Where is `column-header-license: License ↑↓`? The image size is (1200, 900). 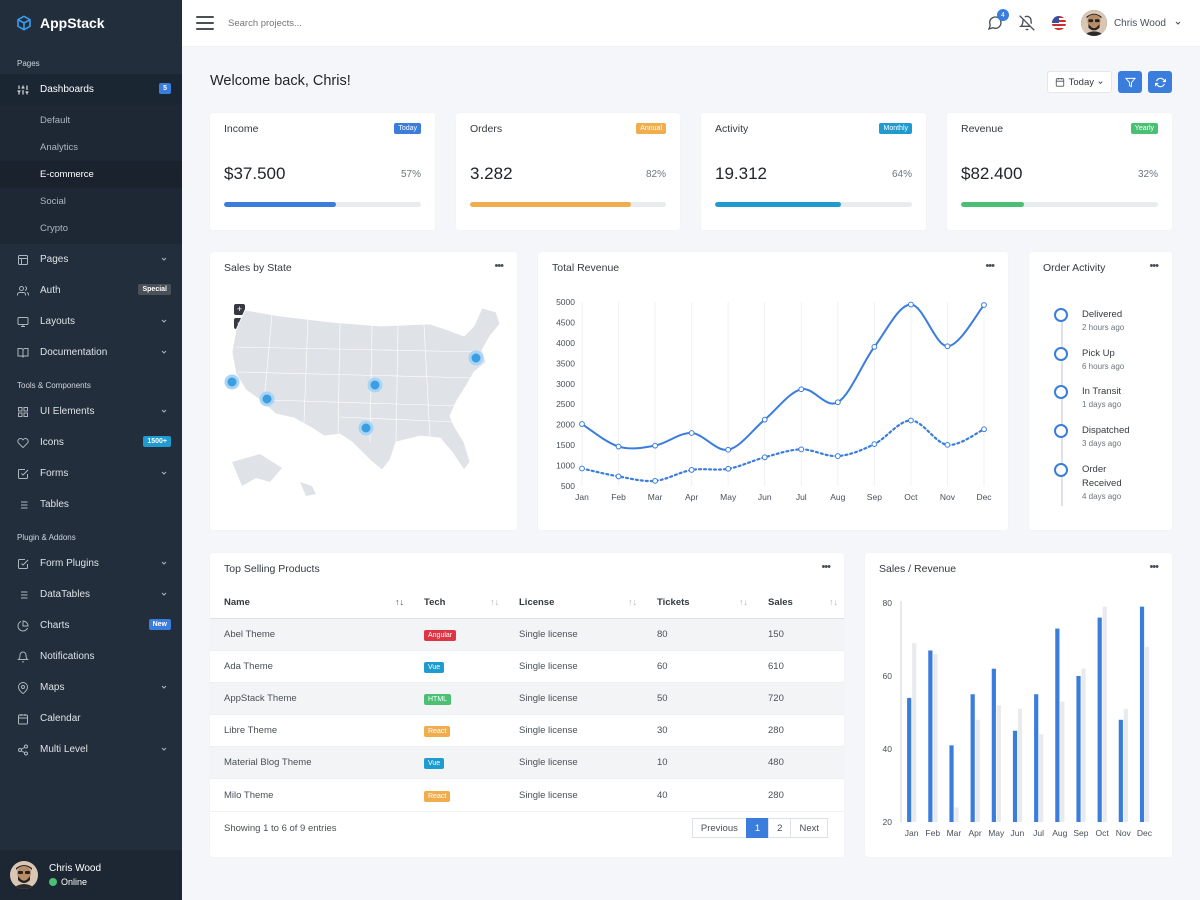 column-header-license: License ↑↓ is located at coordinates (574, 603).